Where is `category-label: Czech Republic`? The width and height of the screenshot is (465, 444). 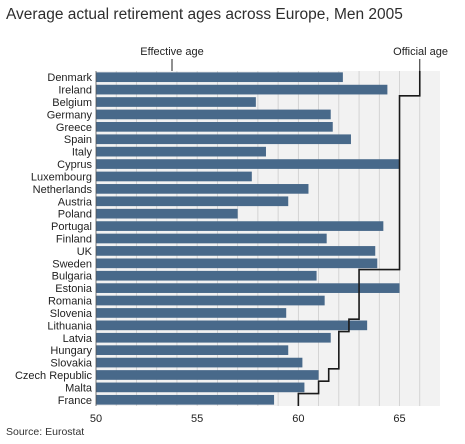
category-label: Czech Republic is located at coordinates (54, 376).